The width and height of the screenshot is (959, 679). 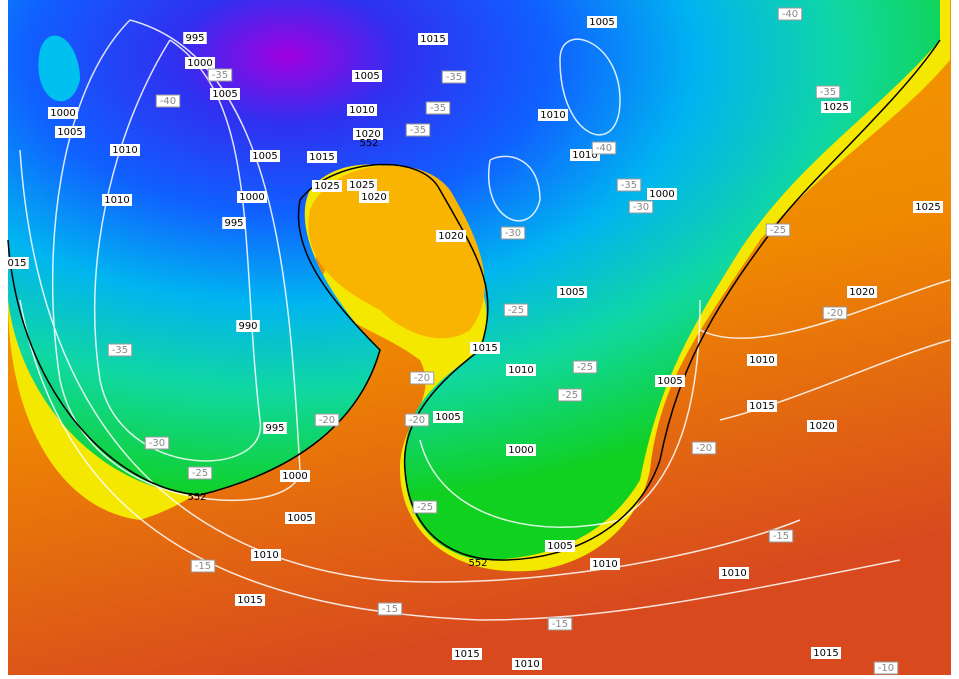 What do you see at coordinates (247, 326) in the screenshot?
I see `isobar-label: 990` at bounding box center [247, 326].